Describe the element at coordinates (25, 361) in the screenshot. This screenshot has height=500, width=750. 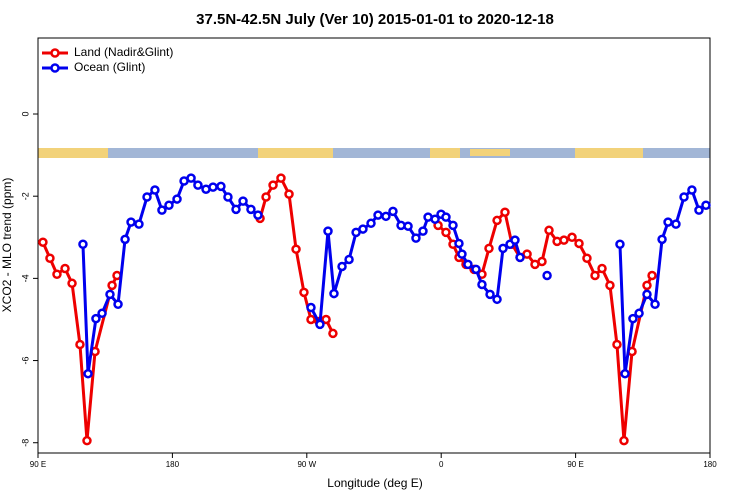
I see `y-tick-label: -6` at that location.